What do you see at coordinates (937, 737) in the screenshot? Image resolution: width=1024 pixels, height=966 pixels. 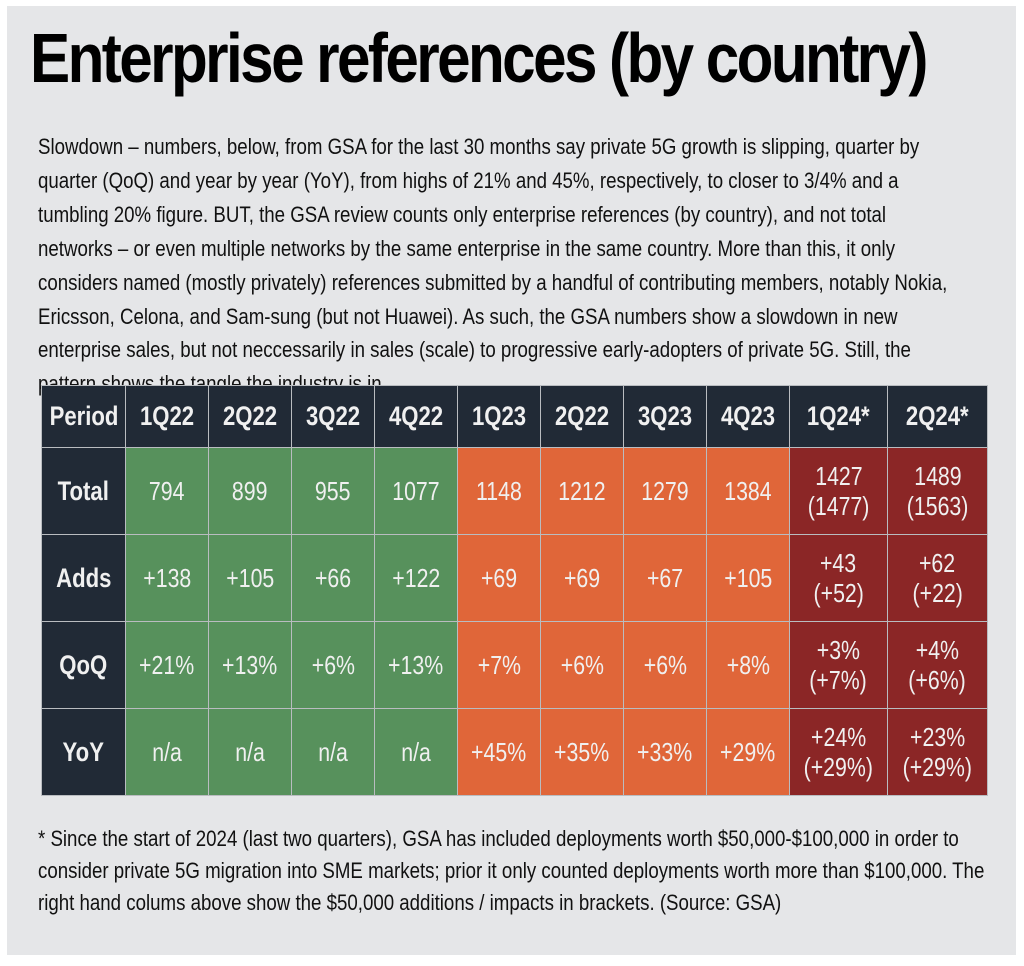 I see `cell-value: +23%` at bounding box center [937, 737].